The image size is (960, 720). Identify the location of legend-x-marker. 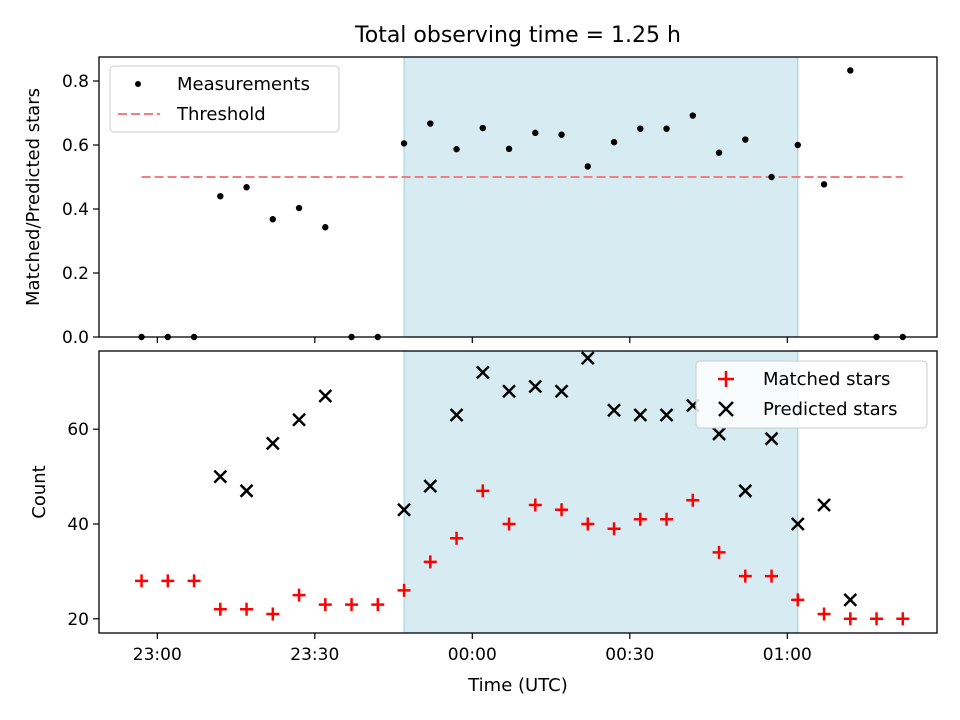
(726, 409).